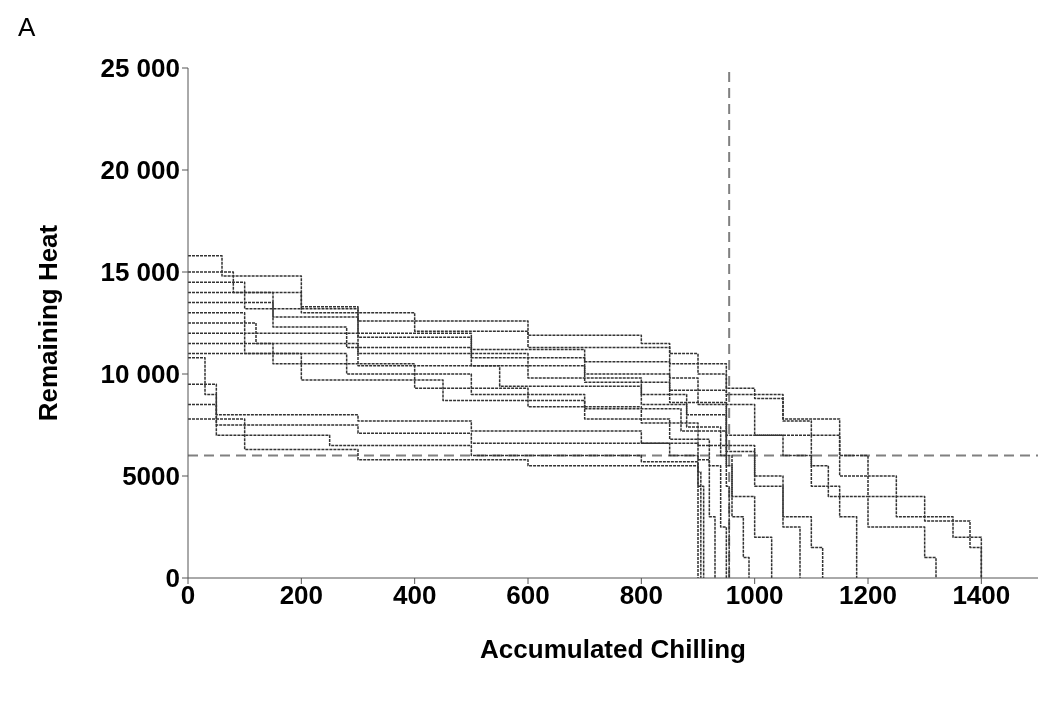  What do you see at coordinates (754, 595) in the screenshot?
I see `x-tick-label: 1000` at bounding box center [754, 595].